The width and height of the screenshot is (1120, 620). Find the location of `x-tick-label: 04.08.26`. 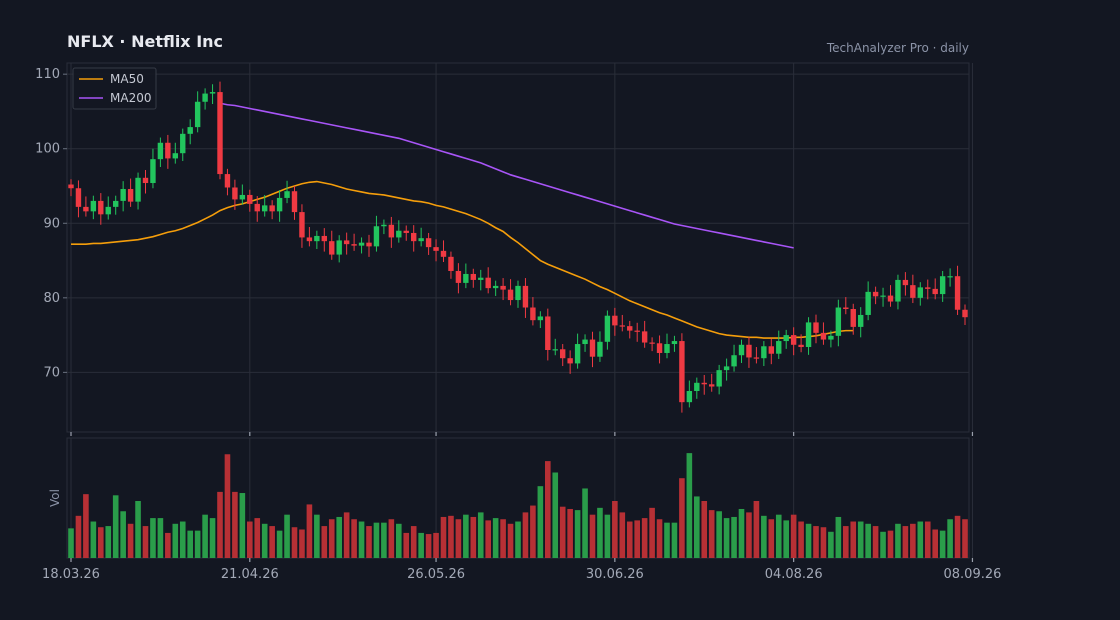

x-tick-label: 04.08.26 is located at coordinates (794, 574).